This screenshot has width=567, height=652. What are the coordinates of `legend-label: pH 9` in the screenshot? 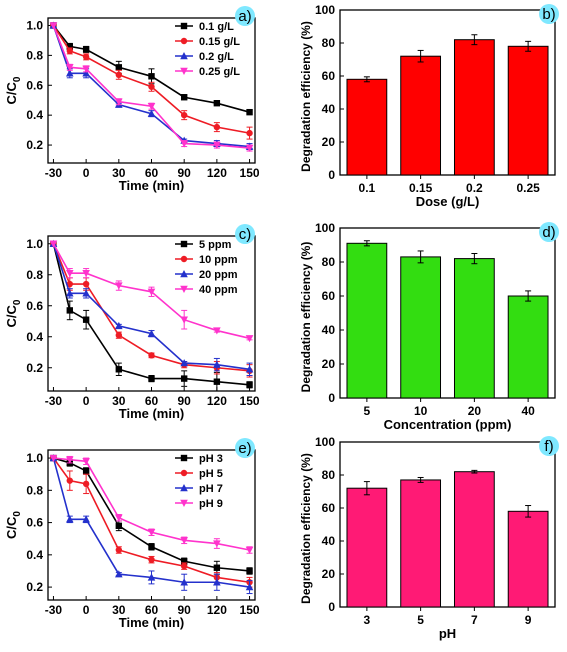 It's located at (211, 504).